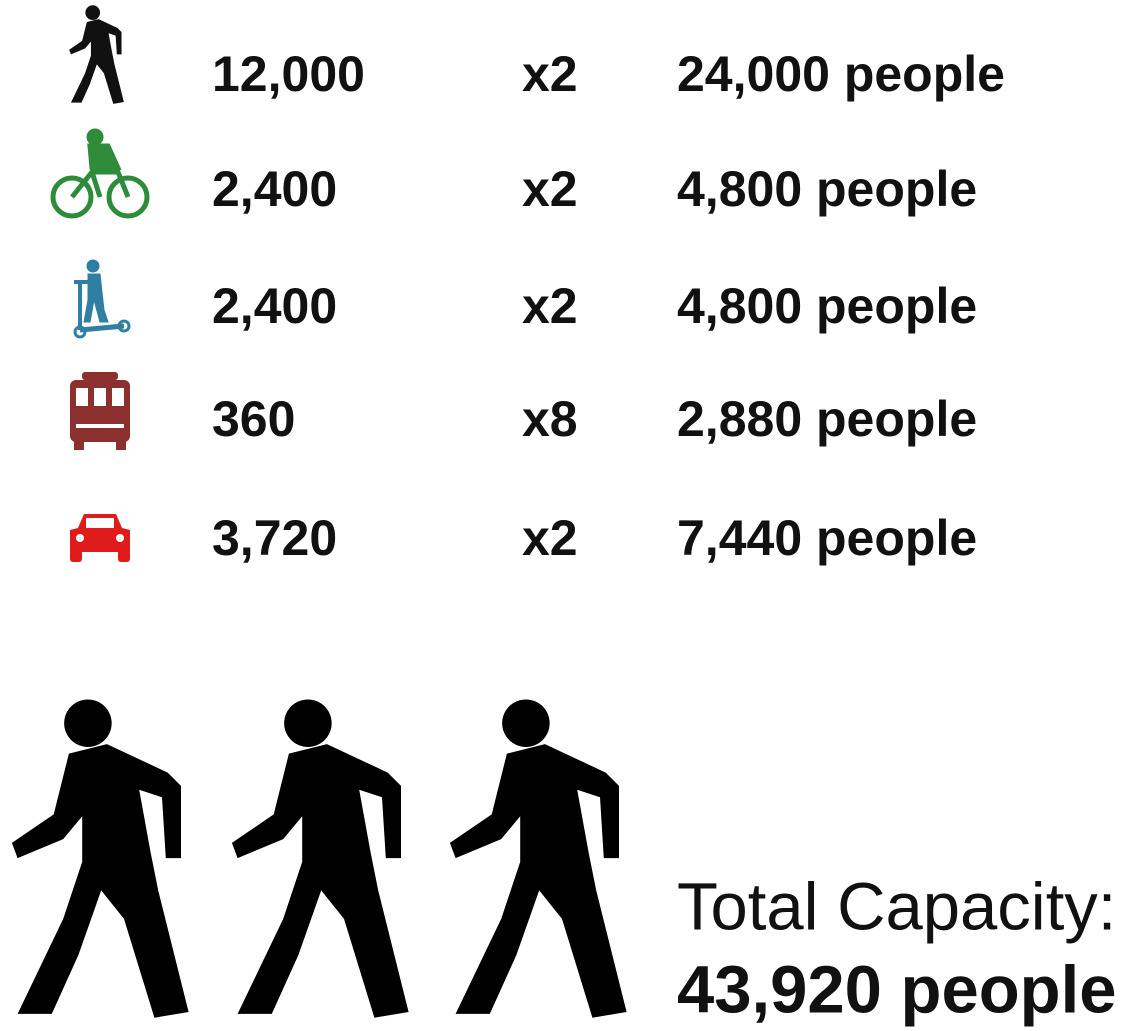 Image resolution: width=1140 pixels, height=1031 pixels. I want to click on total-value: 43,920 people, so click(896, 990).